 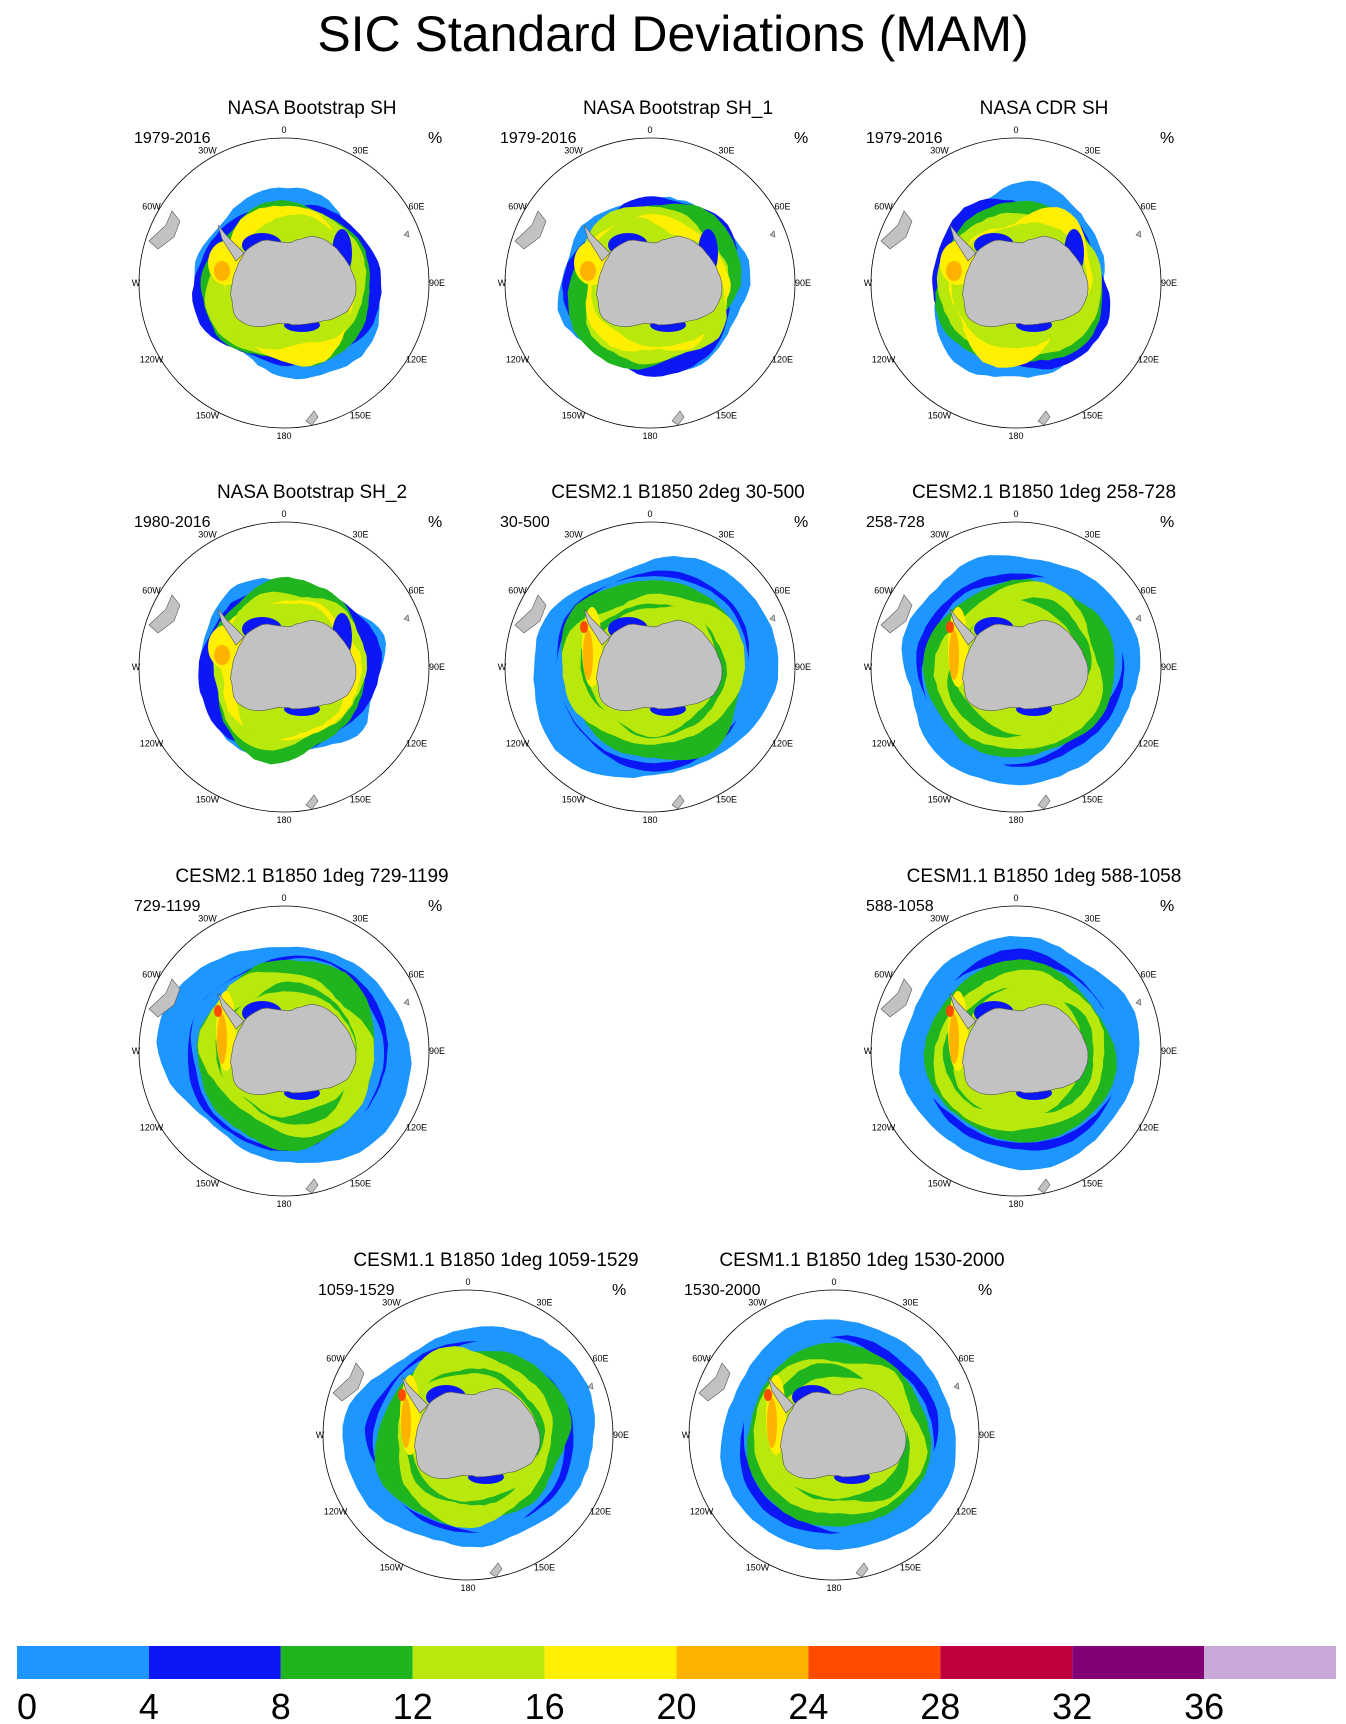 What do you see at coordinates (678, 108) in the screenshot?
I see `panel-title: NASA Bootstrap SH_1` at bounding box center [678, 108].